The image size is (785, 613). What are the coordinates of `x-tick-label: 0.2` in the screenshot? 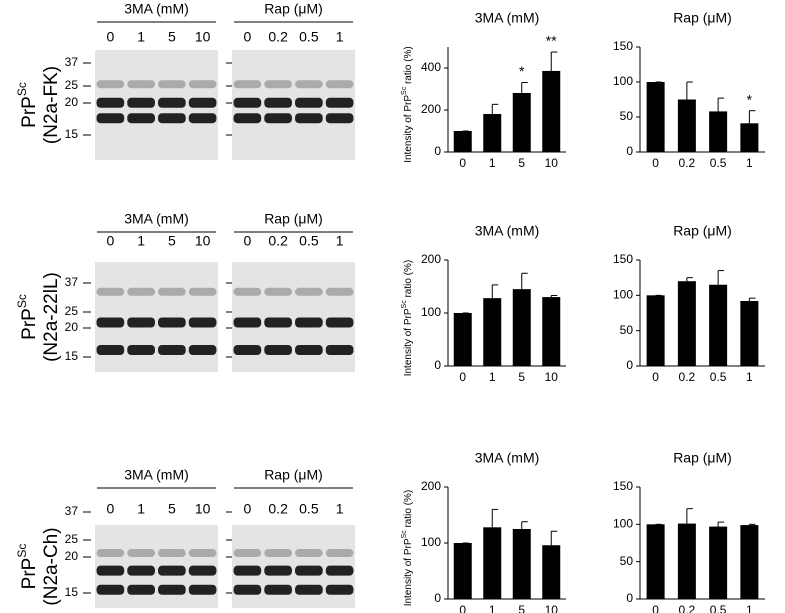 It's located at (687, 163).